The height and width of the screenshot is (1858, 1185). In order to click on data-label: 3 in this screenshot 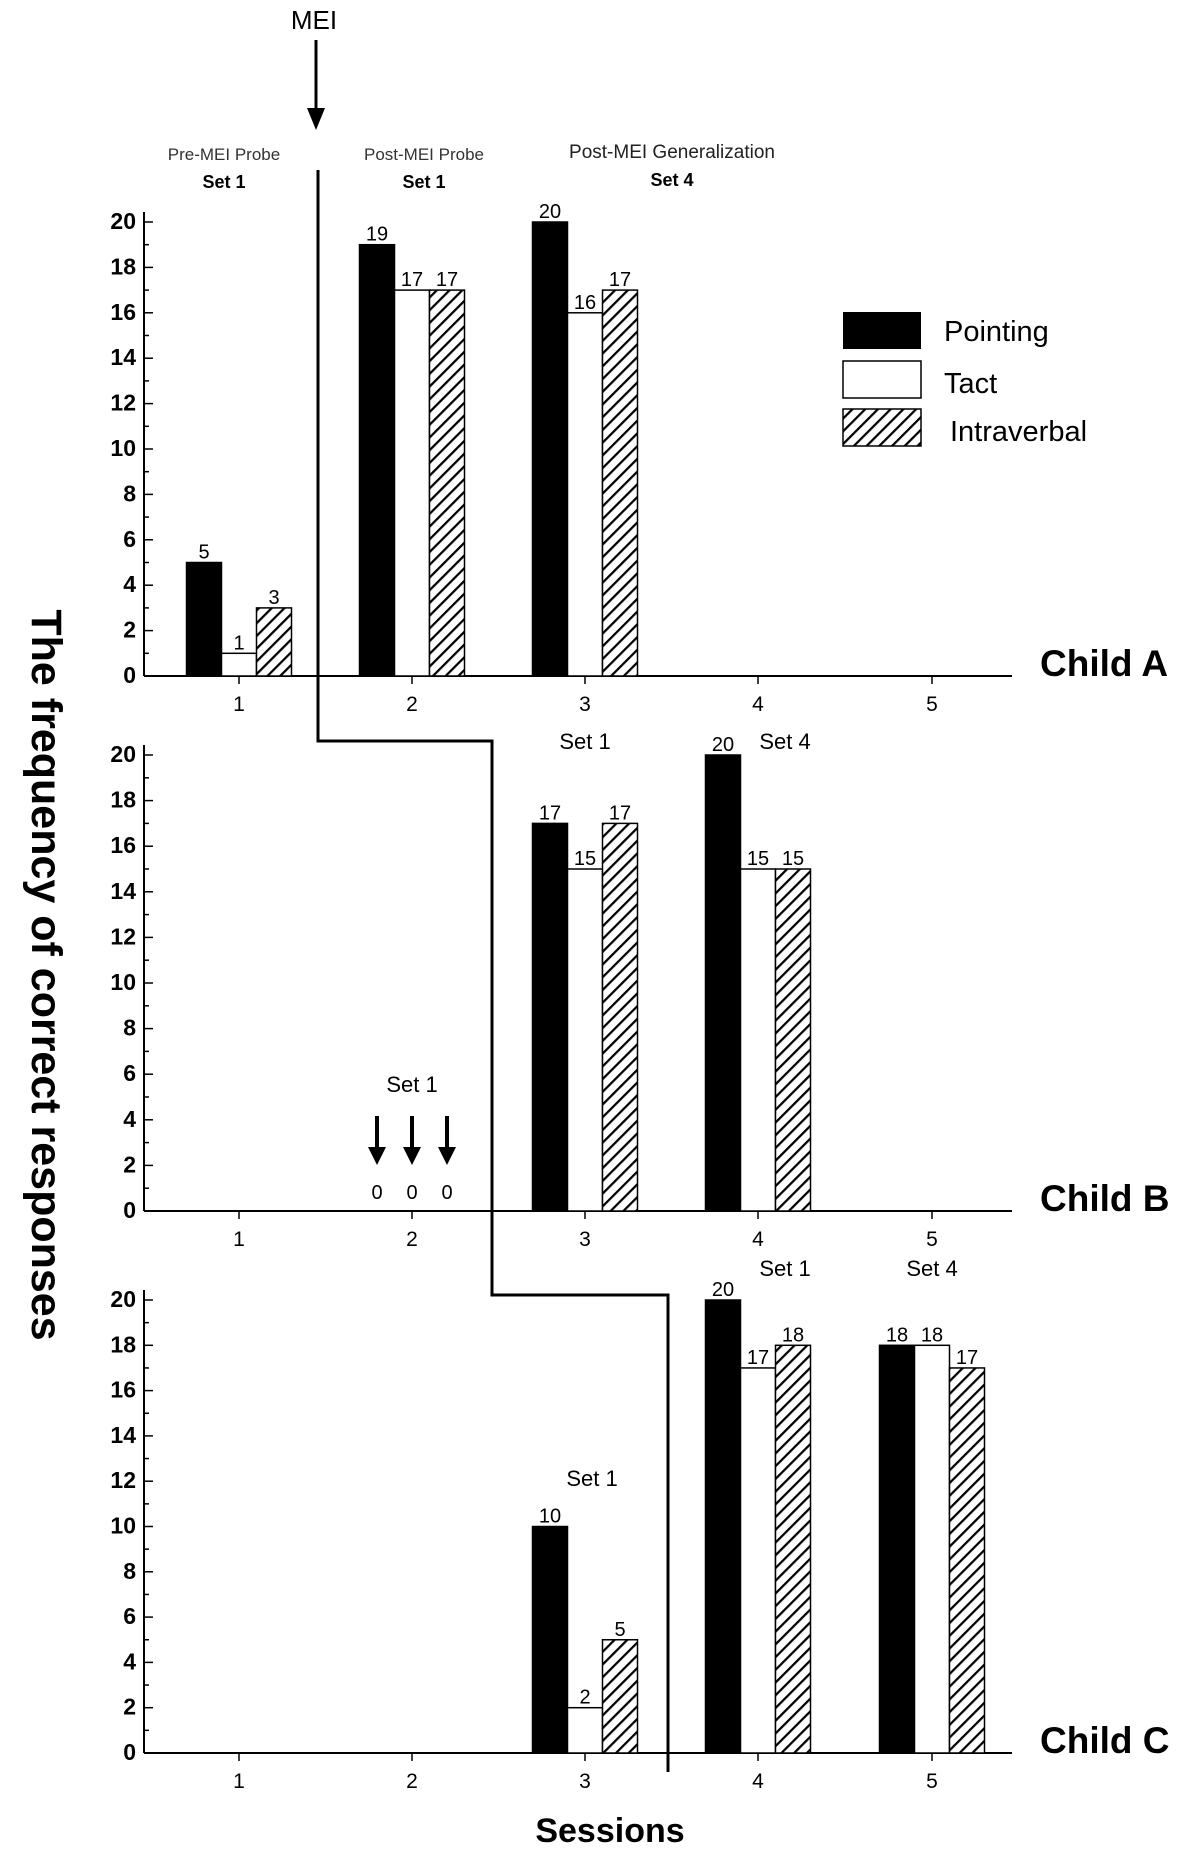, I will do `click(273, 598)`.